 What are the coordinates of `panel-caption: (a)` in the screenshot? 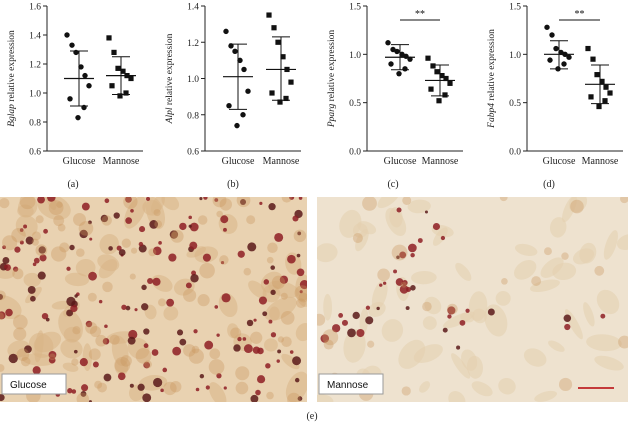 It's located at (72, 184).